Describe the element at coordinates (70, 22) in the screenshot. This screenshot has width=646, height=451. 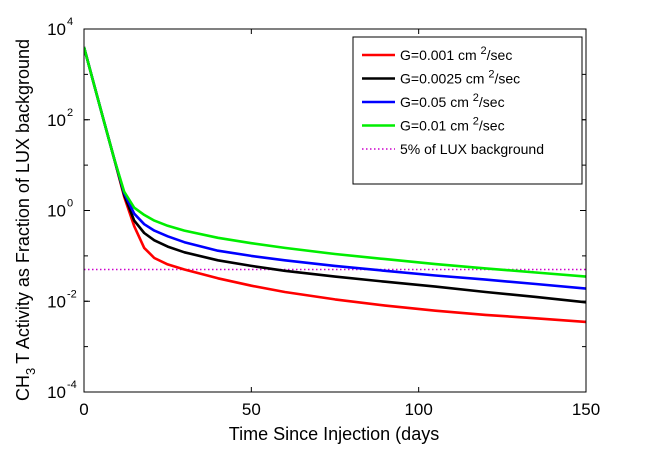
I see `y-tick-label-exponent: 4` at that location.